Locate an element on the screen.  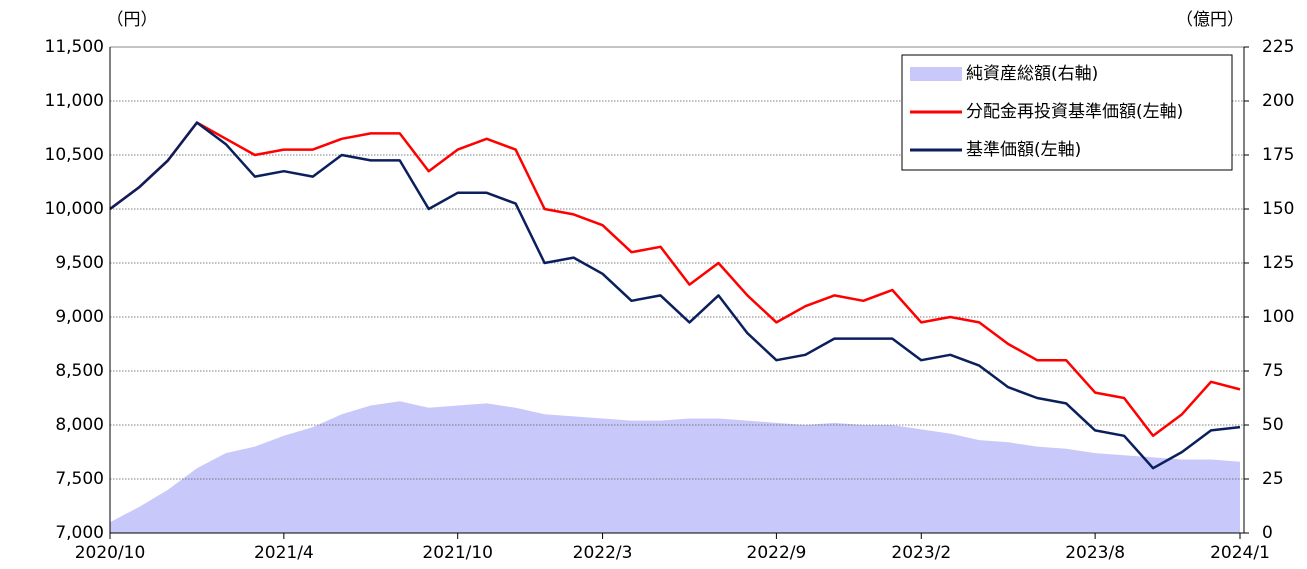
y2-tick-label: 200 is located at coordinates (1278, 101).